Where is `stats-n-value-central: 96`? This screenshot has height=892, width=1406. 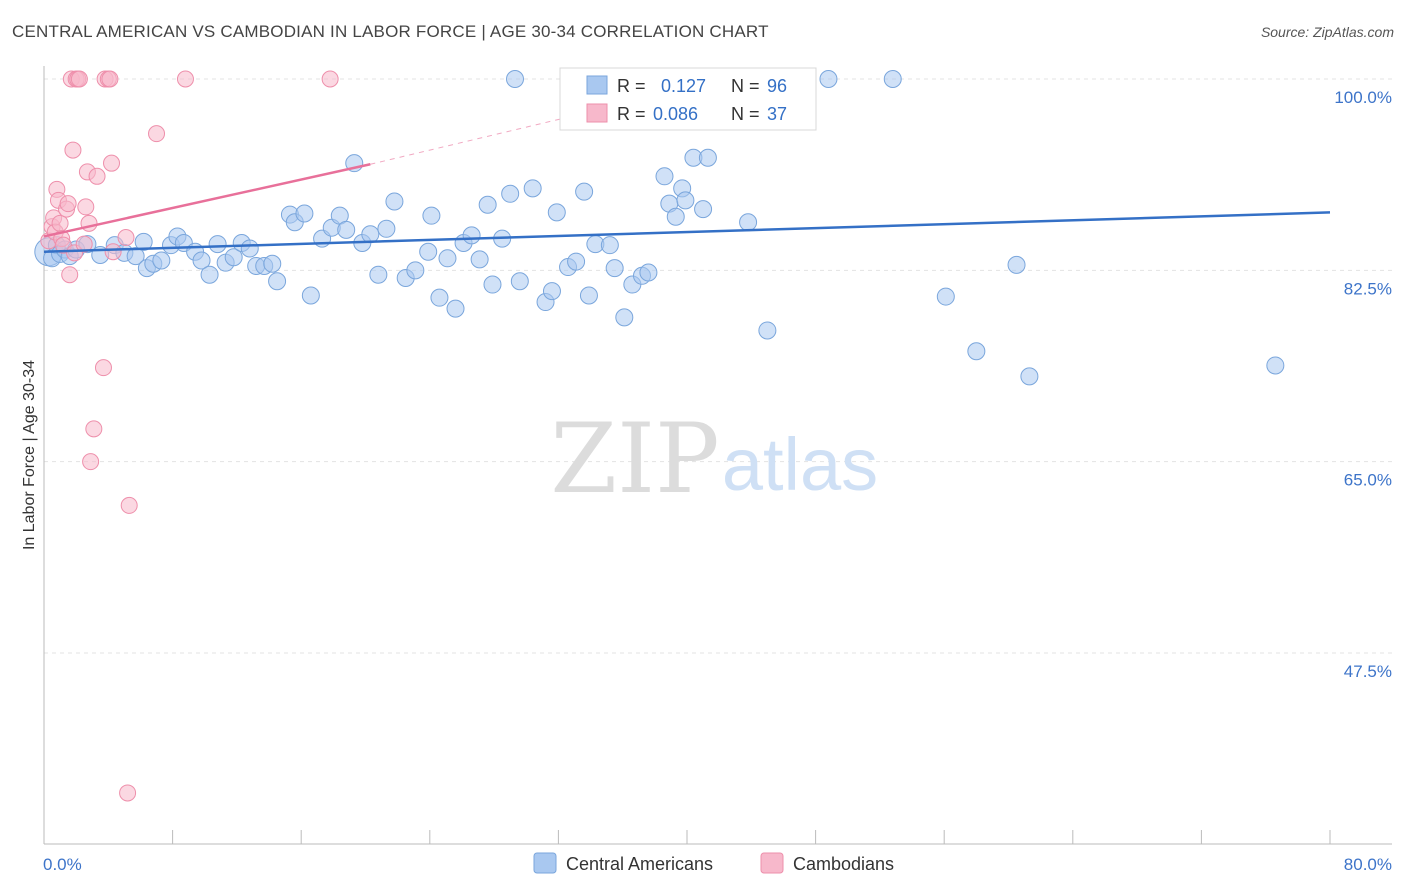
stats-n-value-central: 96 is located at coordinates (777, 86).